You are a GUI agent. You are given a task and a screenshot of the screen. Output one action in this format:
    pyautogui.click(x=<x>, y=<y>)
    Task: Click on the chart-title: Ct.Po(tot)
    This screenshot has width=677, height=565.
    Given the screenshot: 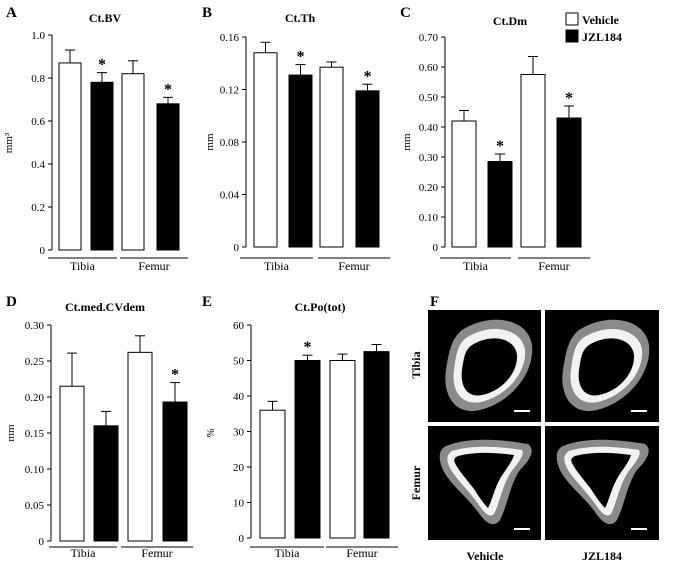 What is the action you would take?
    pyautogui.click(x=320, y=307)
    